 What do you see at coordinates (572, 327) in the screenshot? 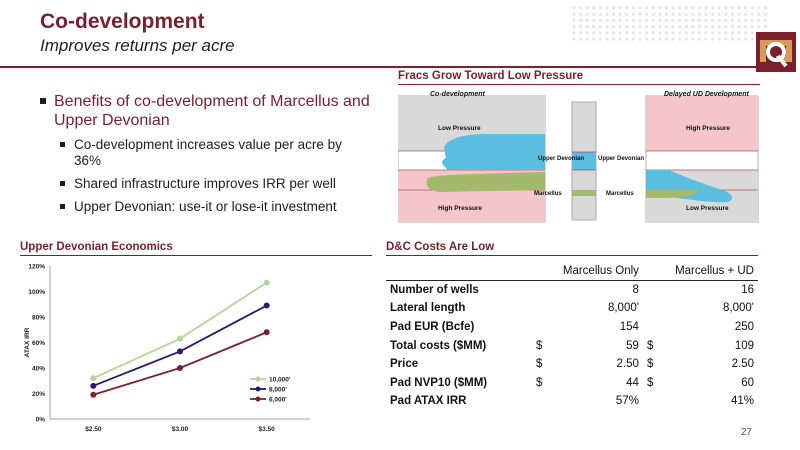
I see `table-row: Pad EUR (Bcfe) 154 250` at bounding box center [572, 327].